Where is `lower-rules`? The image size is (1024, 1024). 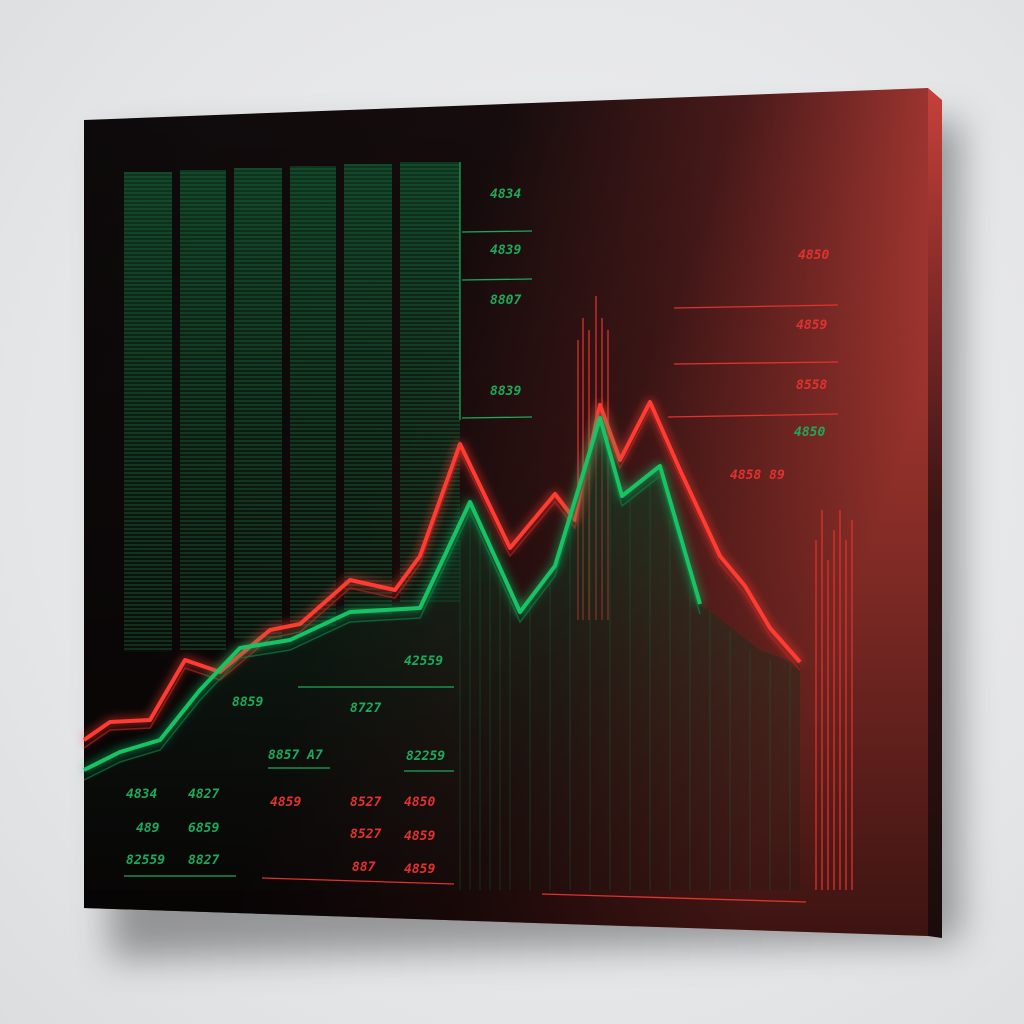
lower-rules is located at coordinates (465, 794).